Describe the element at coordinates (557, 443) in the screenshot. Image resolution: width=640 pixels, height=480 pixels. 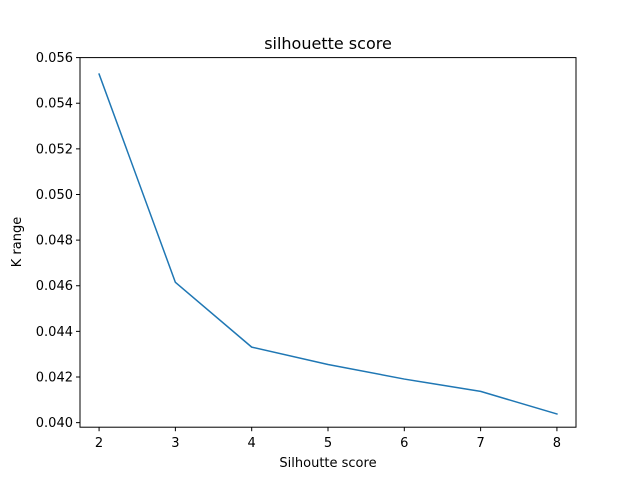
I see `x-tick-label: 8` at that location.